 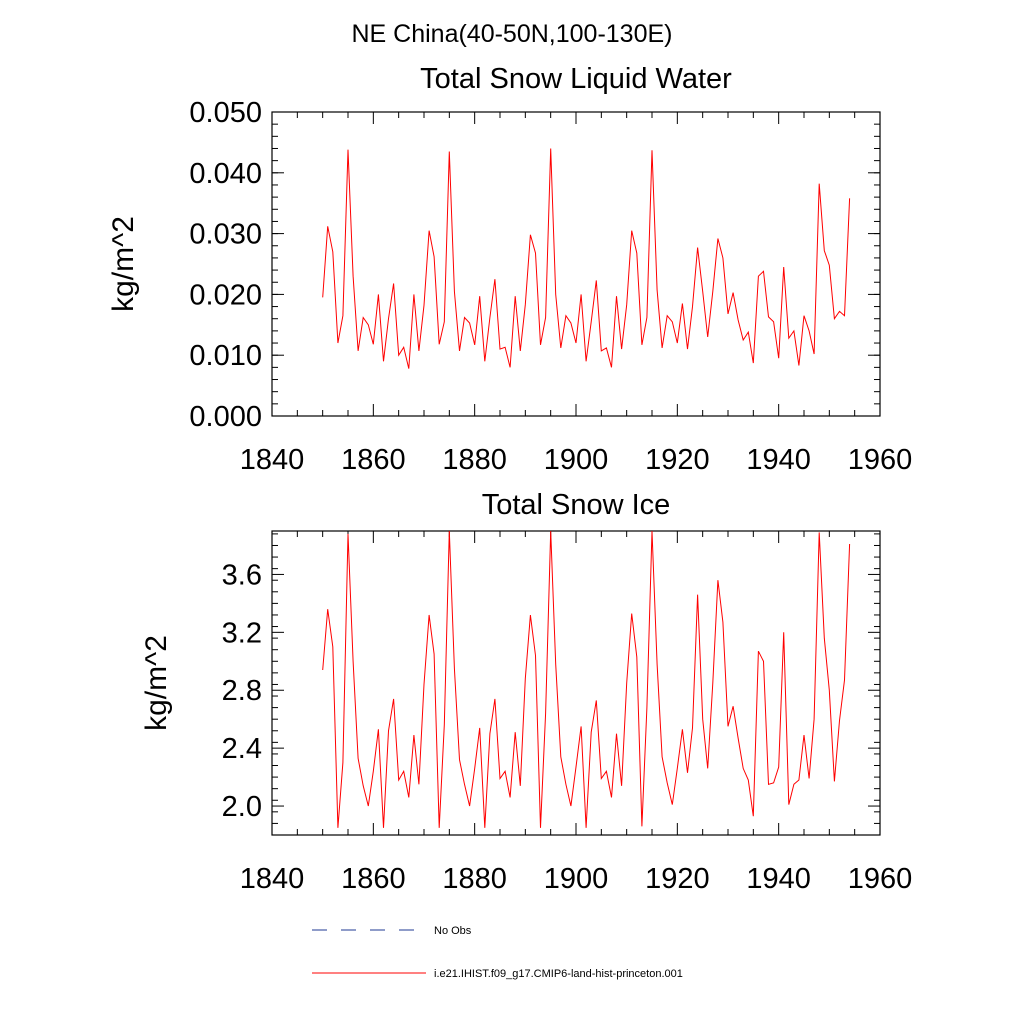 What do you see at coordinates (242, 749) in the screenshot?
I see `y-tick-label: 2.4` at bounding box center [242, 749].